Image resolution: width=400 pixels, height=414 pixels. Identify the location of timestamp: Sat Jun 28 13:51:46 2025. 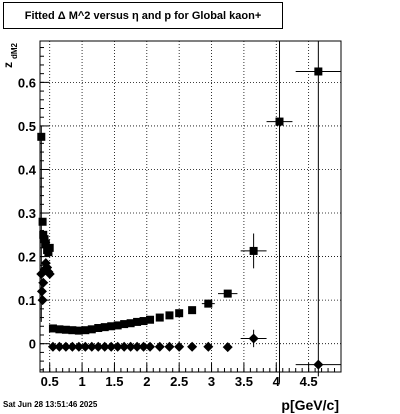
(50, 404).